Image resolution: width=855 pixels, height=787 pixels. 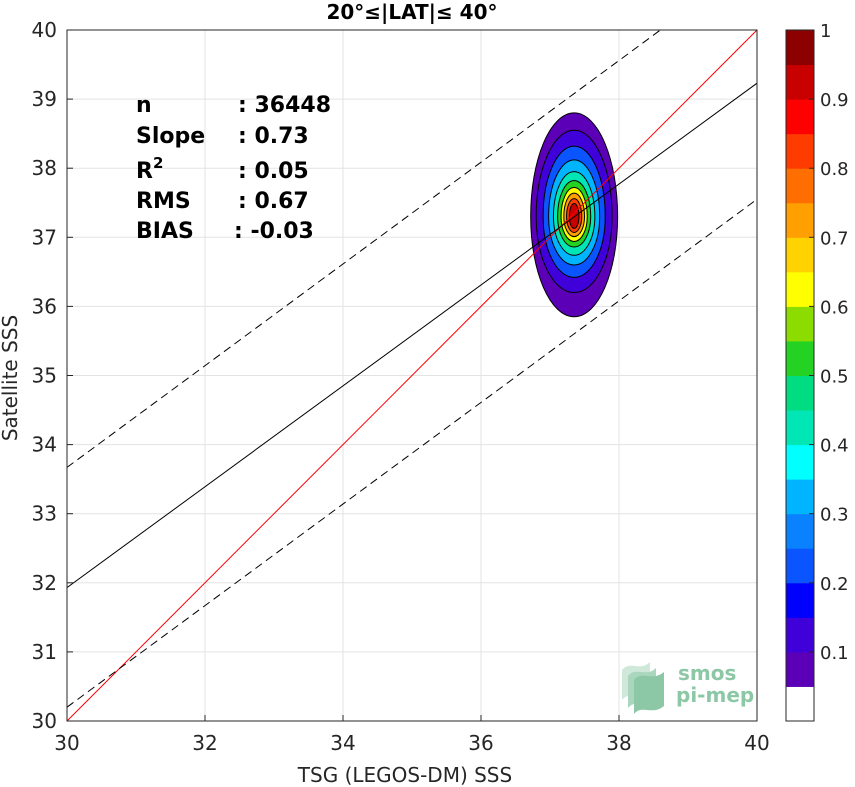 What do you see at coordinates (342, 743) in the screenshot?
I see `x-tick-label: 34` at bounding box center [342, 743].